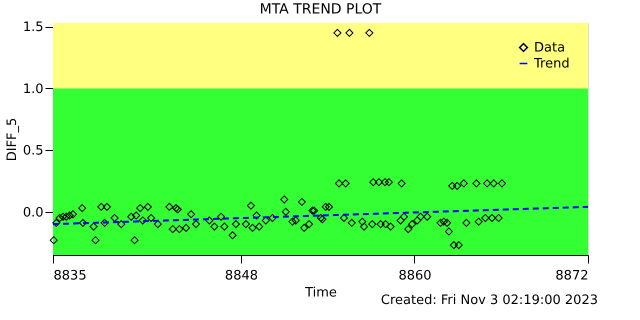 Image resolution: width=640 pixels, height=320 pixels. What do you see at coordinates (33, 28) in the screenshot?
I see `y-tick-label: 1.5` at bounding box center [33, 28].